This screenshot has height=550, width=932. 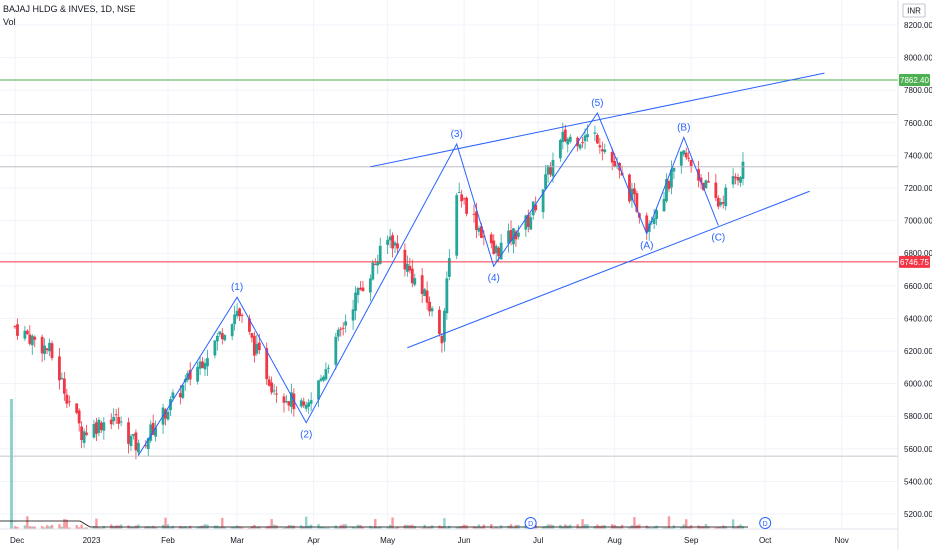 I want to click on symbol-title: BAJAJ HLDG & INVES, 1D, NSE, so click(x=69, y=9).